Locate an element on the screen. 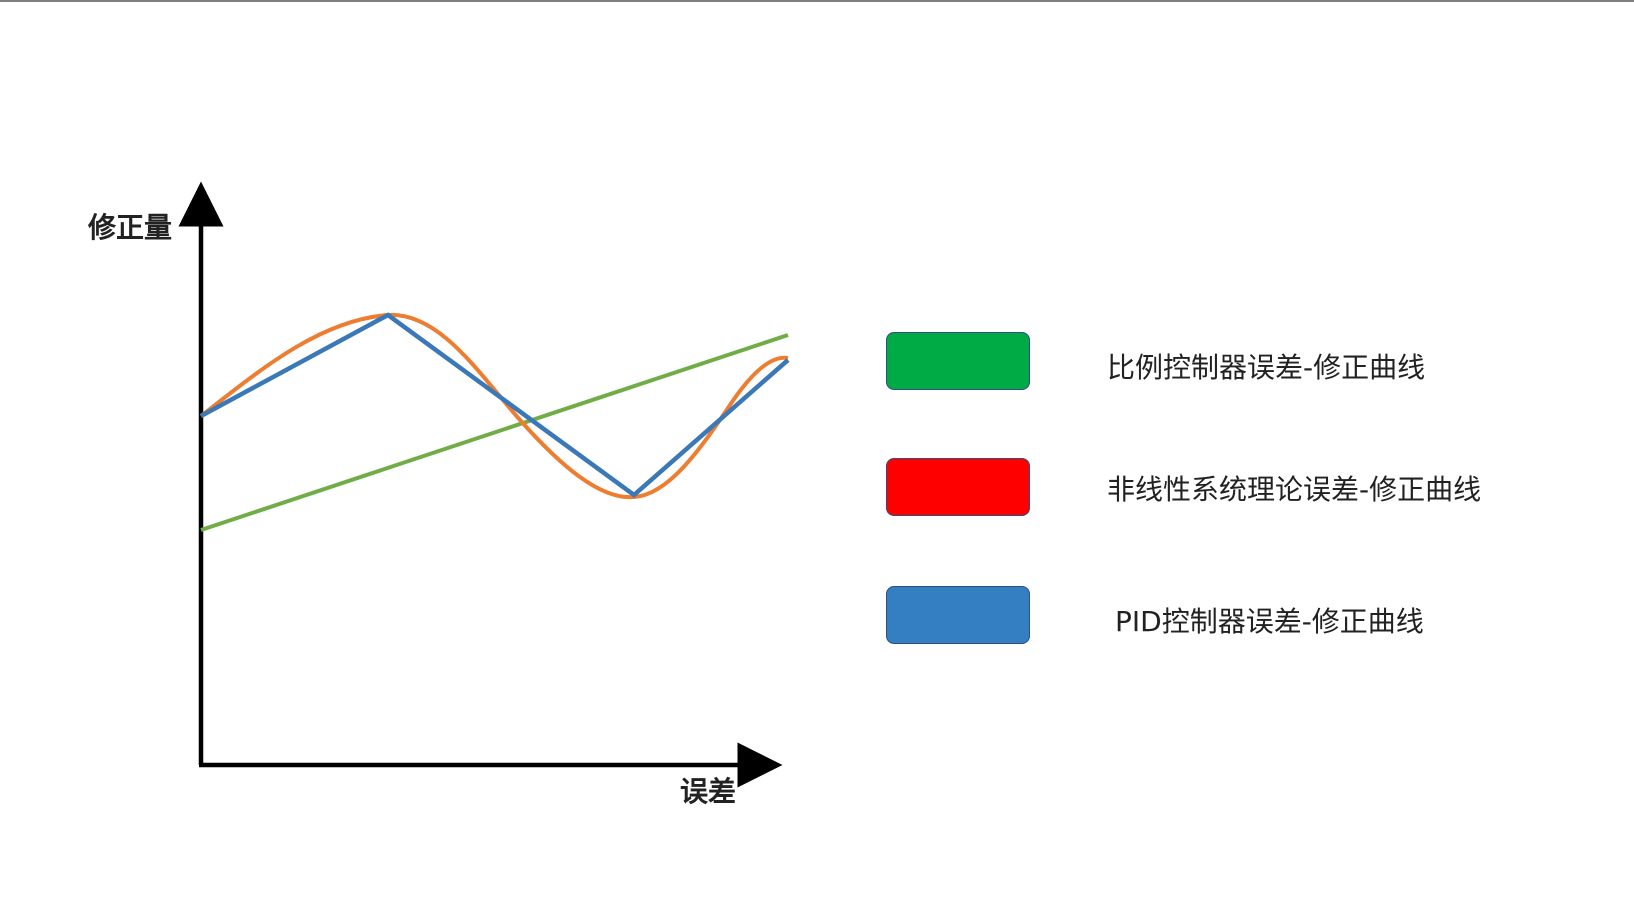 This screenshot has height=922, width=1634. legend-swatch-proportional is located at coordinates (958, 361).